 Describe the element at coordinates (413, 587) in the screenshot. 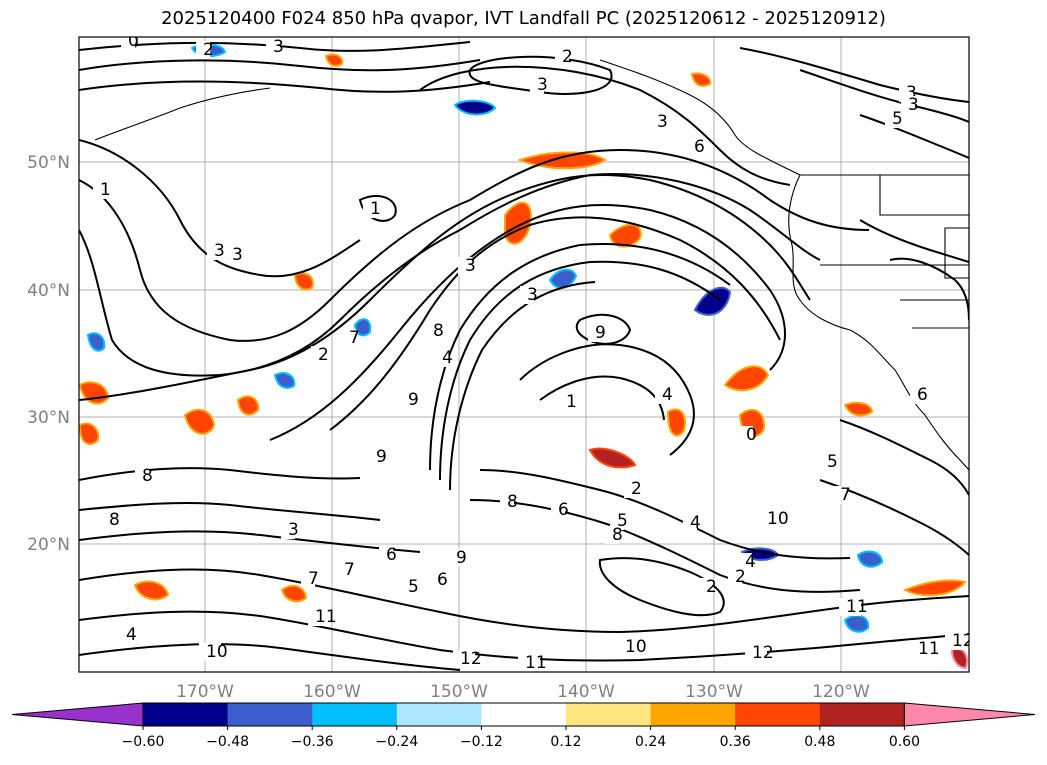

I see `contour-label: 5` at that location.